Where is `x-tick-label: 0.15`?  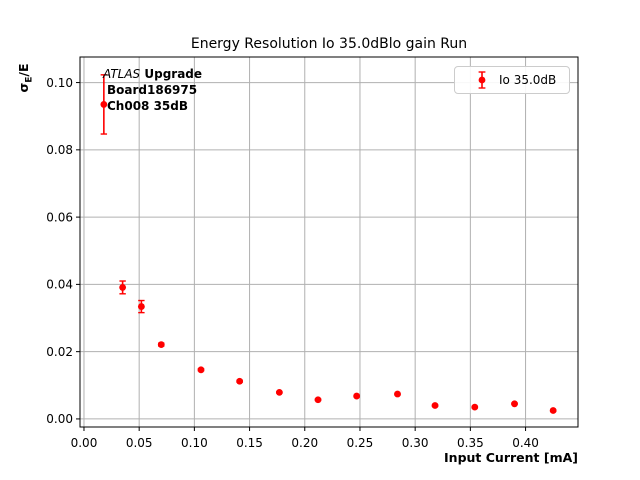
x-tick-label: 0.15 is located at coordinates (249, 443).